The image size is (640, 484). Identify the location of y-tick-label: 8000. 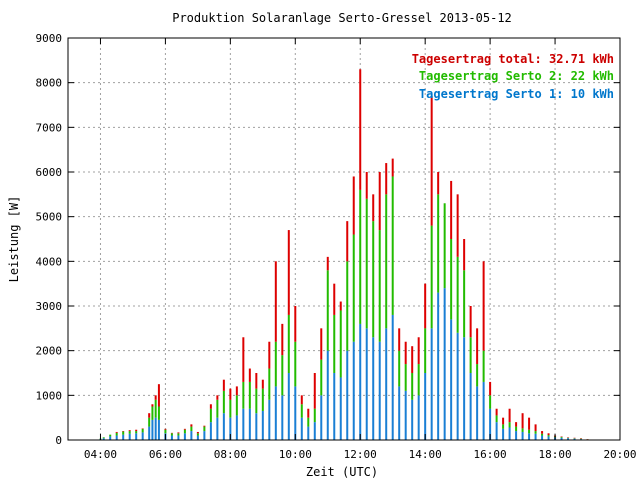
(49, 83).